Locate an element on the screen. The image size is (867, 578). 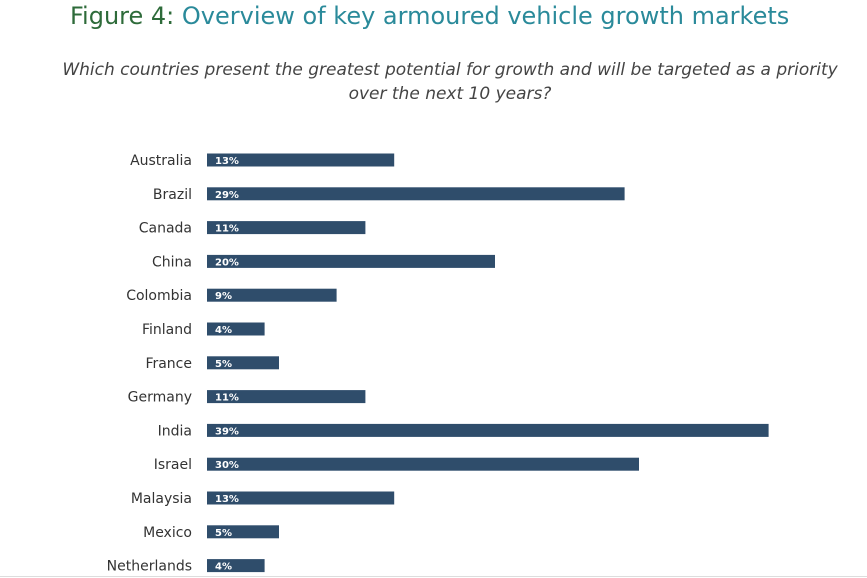
bottom-divider is located at coordinates (433, 576).